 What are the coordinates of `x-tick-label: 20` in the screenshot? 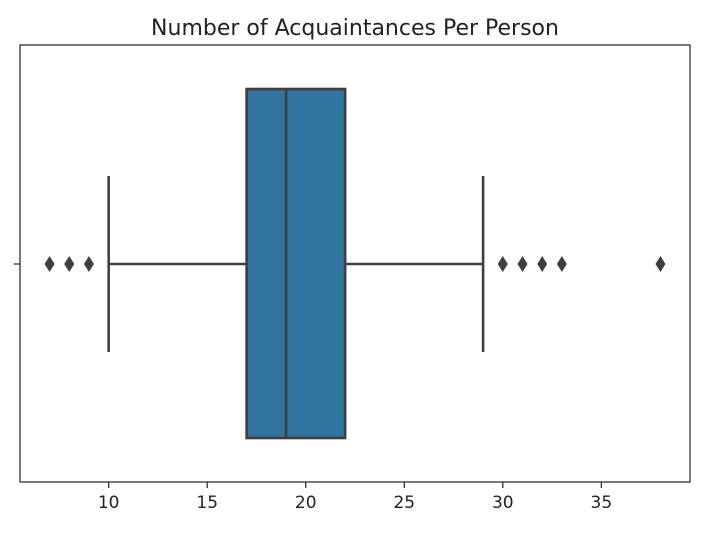 It's located at (306, 503).